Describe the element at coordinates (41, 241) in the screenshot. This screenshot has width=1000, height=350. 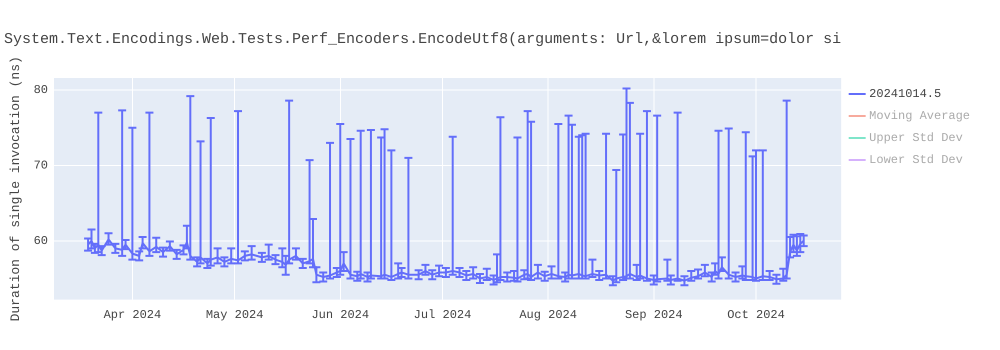
I see `y-tick-label: 60` at that location.